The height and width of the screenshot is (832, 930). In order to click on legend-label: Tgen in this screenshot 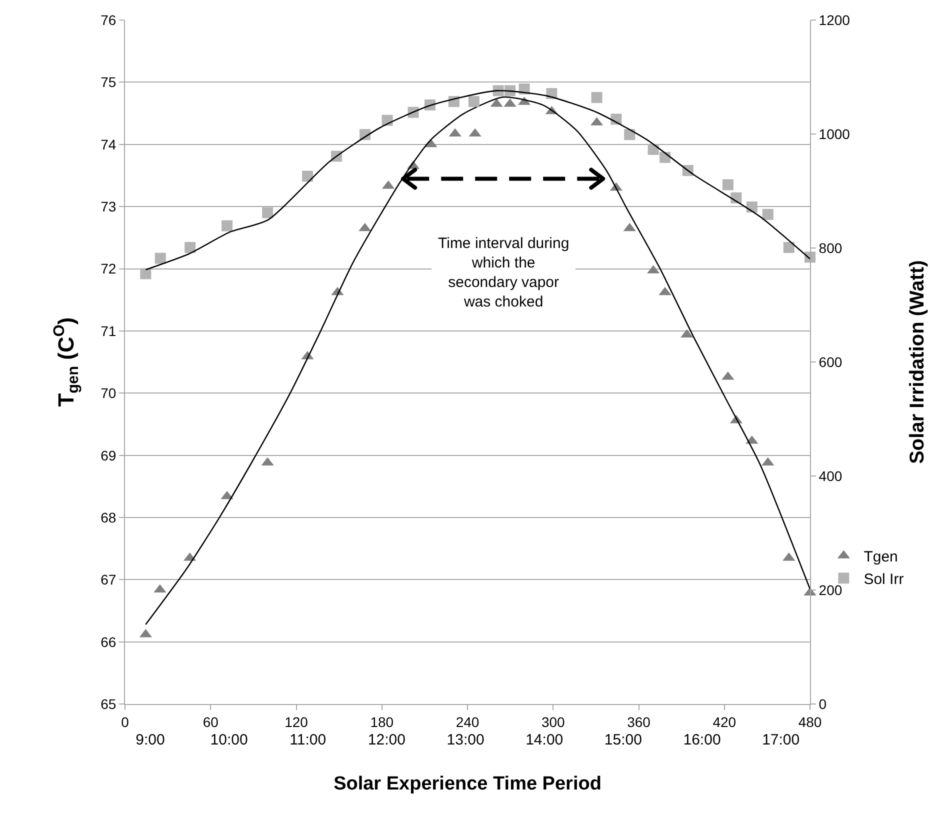, I will do `click(881, 557)`.